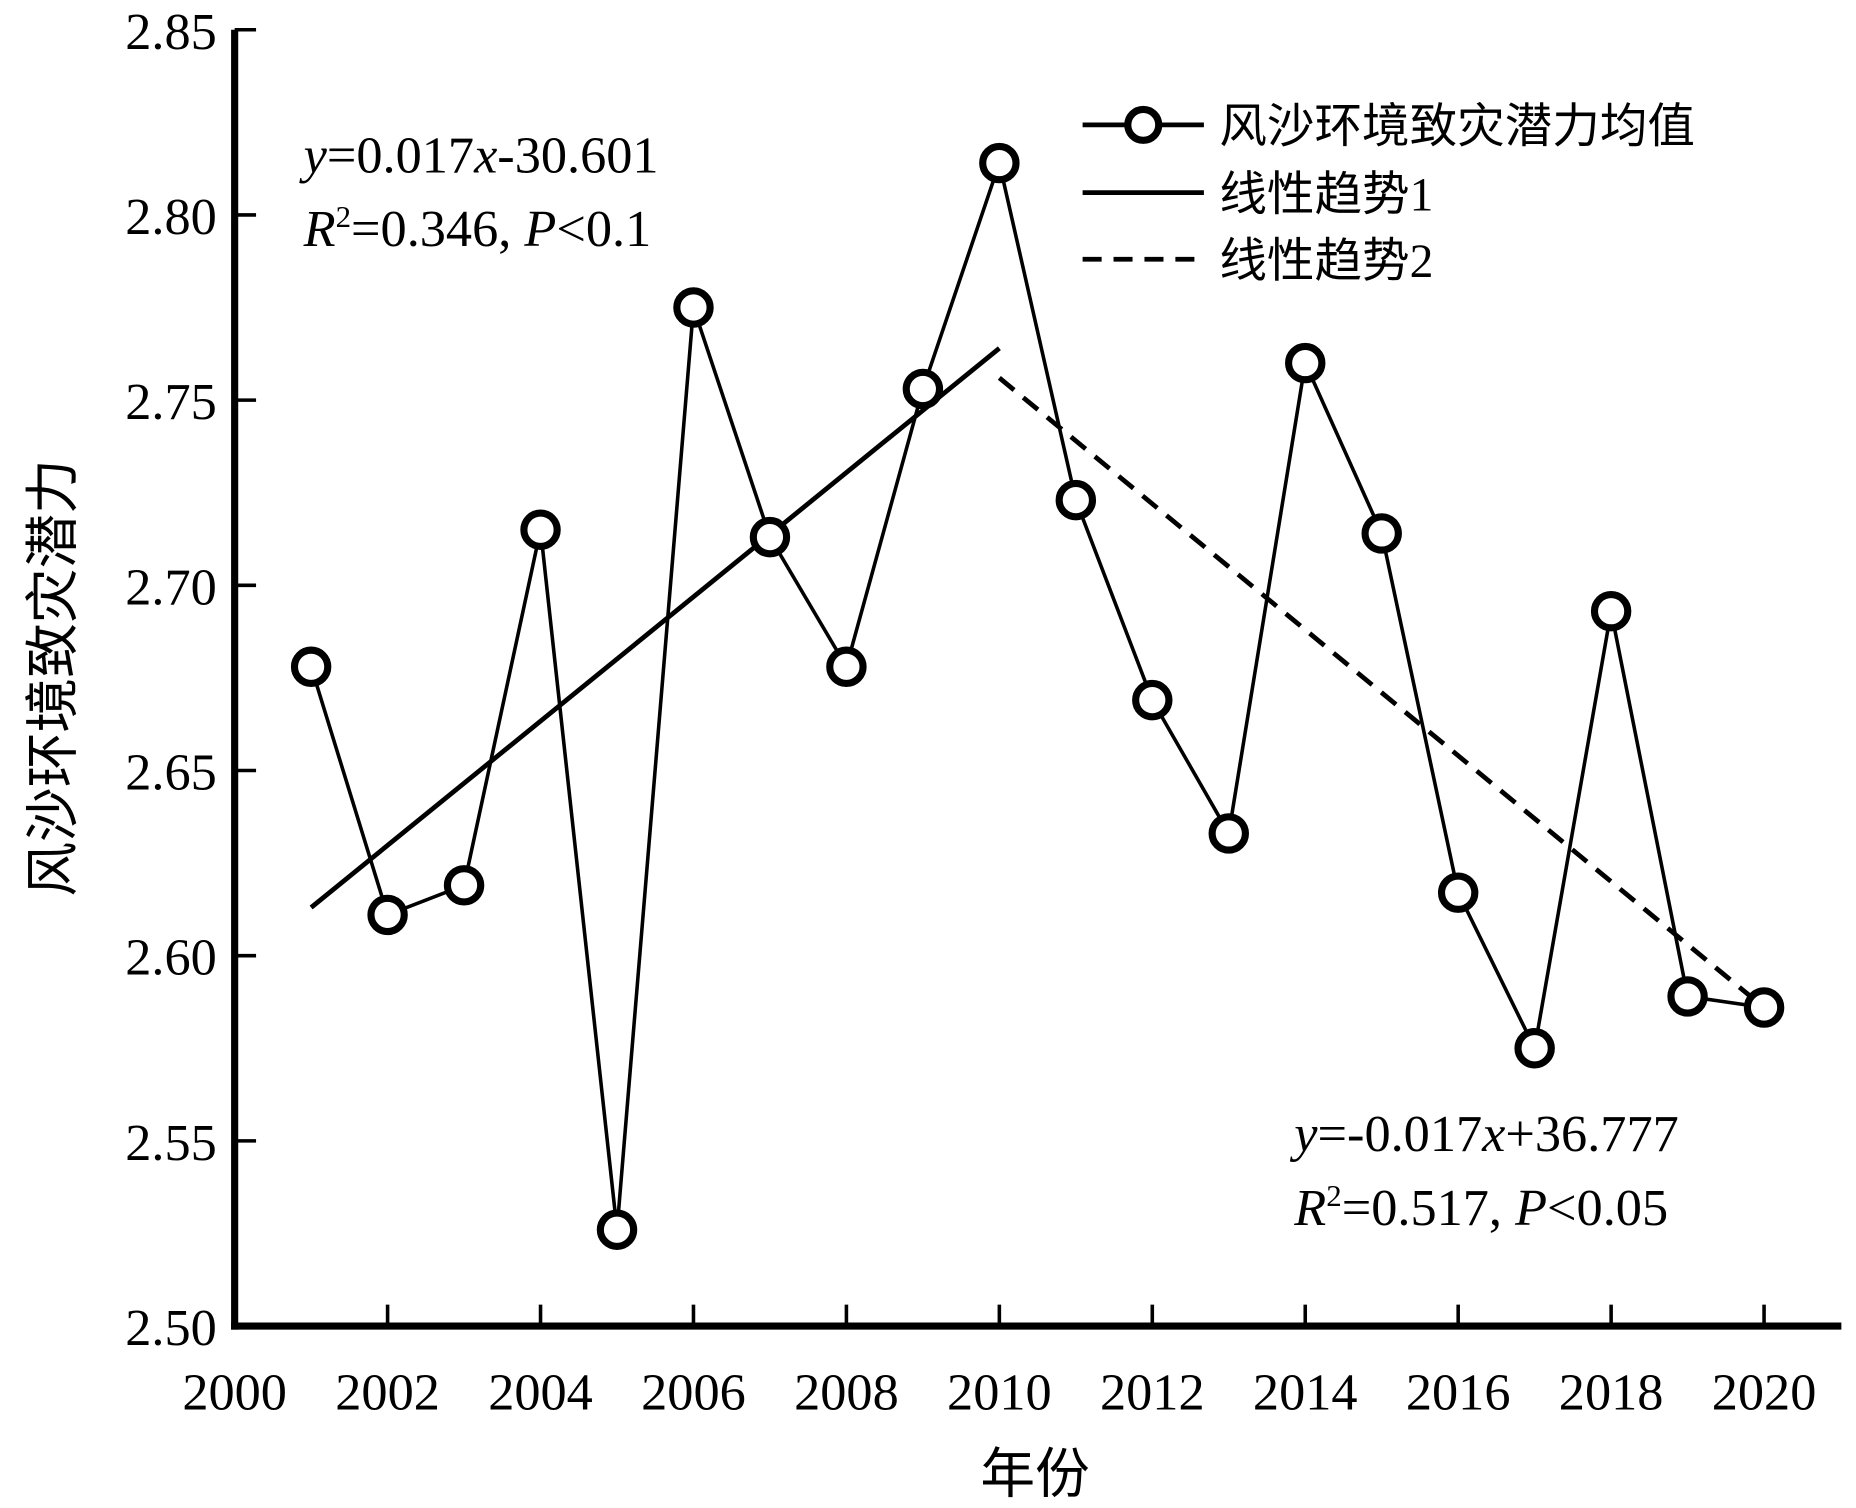 Image resolution: width=1856 pixels, height=1508 pixels. Describe the element at coordinates (603, 229) in the screenshot. I see `ann1-pval: <0.1` at that location.